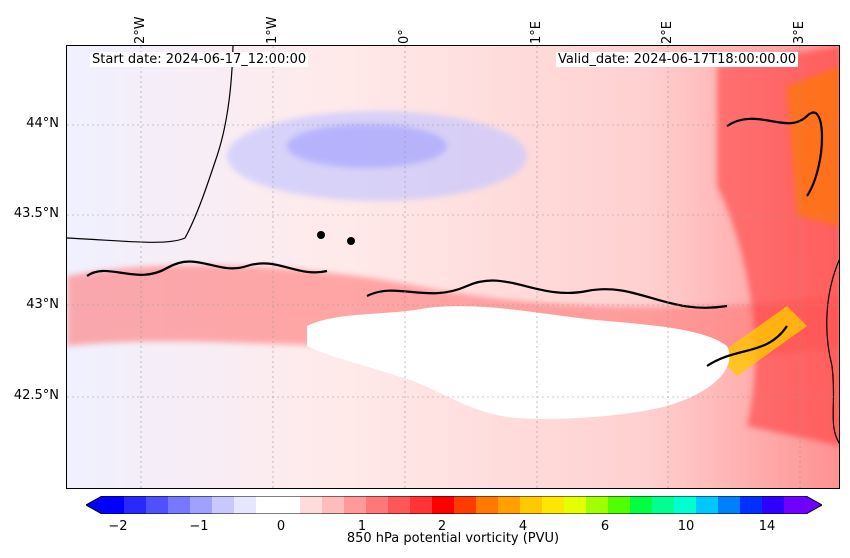  I want to click on lon-label: 2°E, so click(667, 32).